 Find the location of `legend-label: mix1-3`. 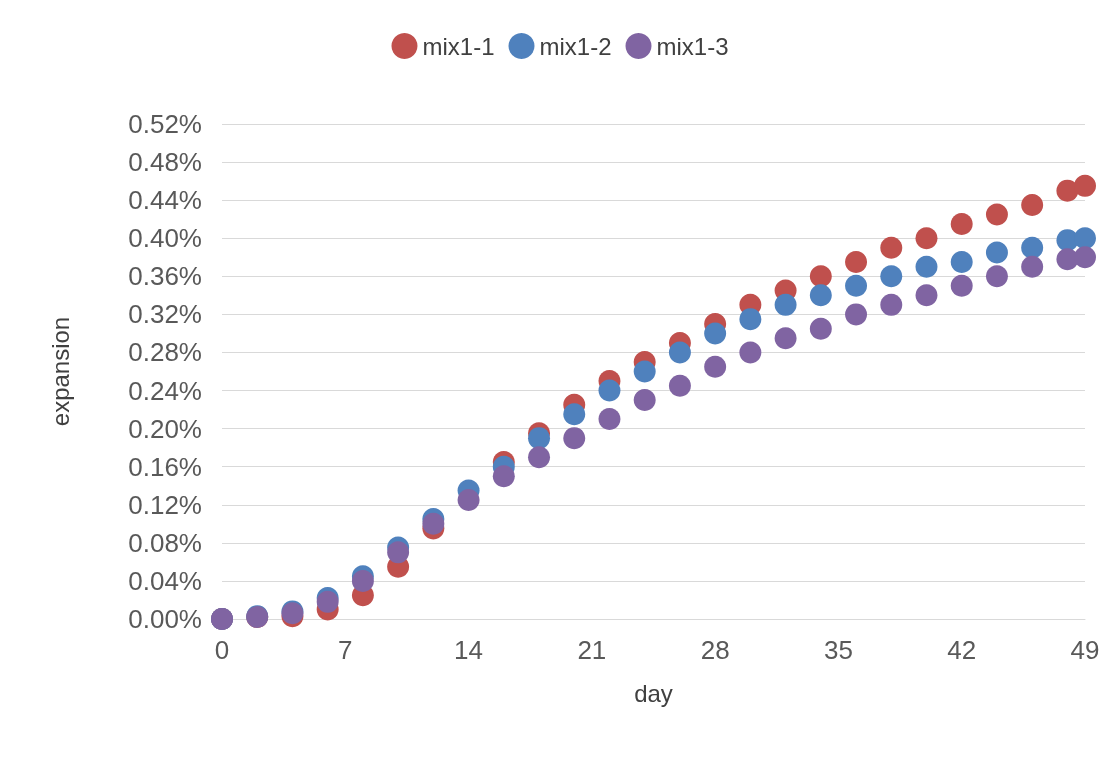

legend-label: mix1-3 is located at coordinates (692, 46).